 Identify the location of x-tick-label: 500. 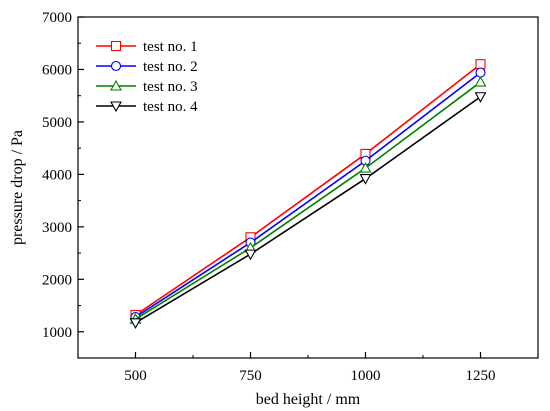
(135, 376).